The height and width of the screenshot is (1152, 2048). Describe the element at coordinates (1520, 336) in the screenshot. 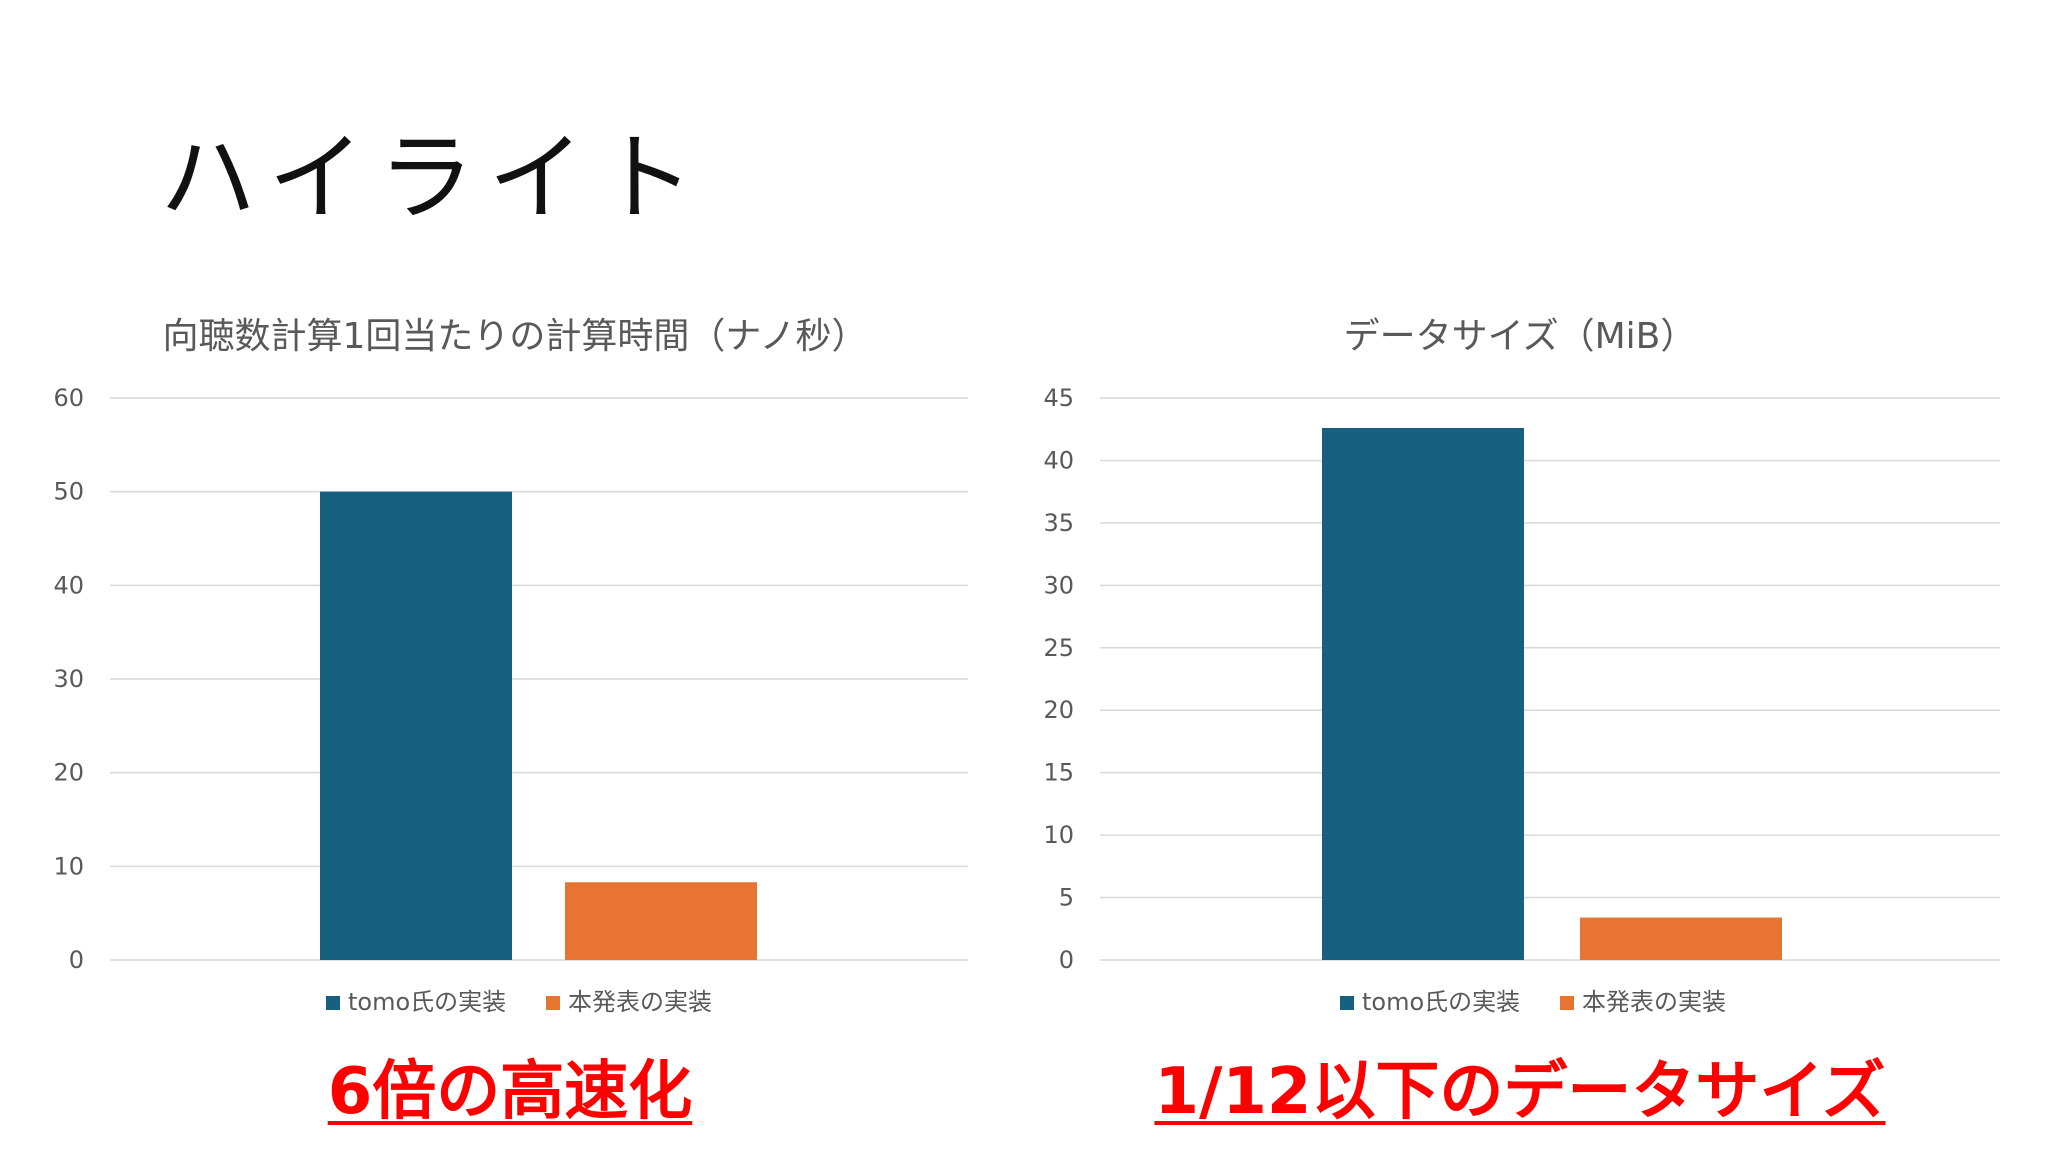

I see `chart-title: データサイズ（MiB）` at that location.